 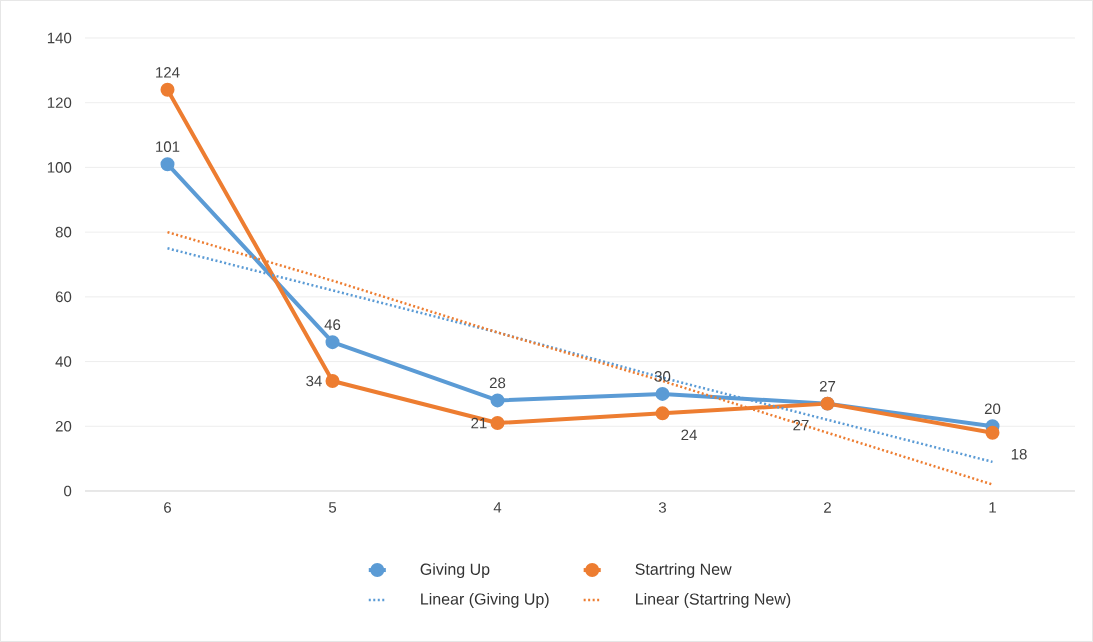 I want to click on data-label: 18, so click(x=1019, y=454).